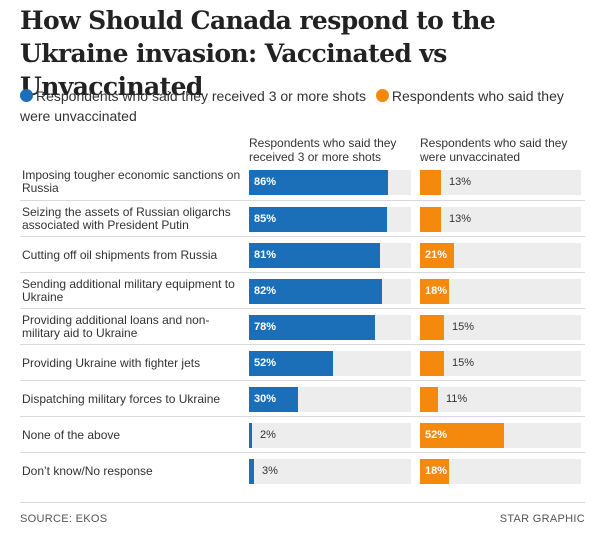  I want to click on bar-track-vaccinated: 78%, so click(330, 327).